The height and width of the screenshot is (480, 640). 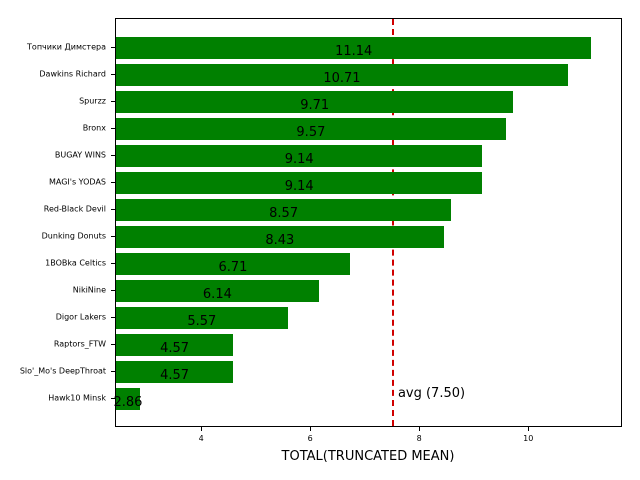 I want to click on y-tick-label: Slo'_Mo's DeepThroat, so click(x=62, y=371).